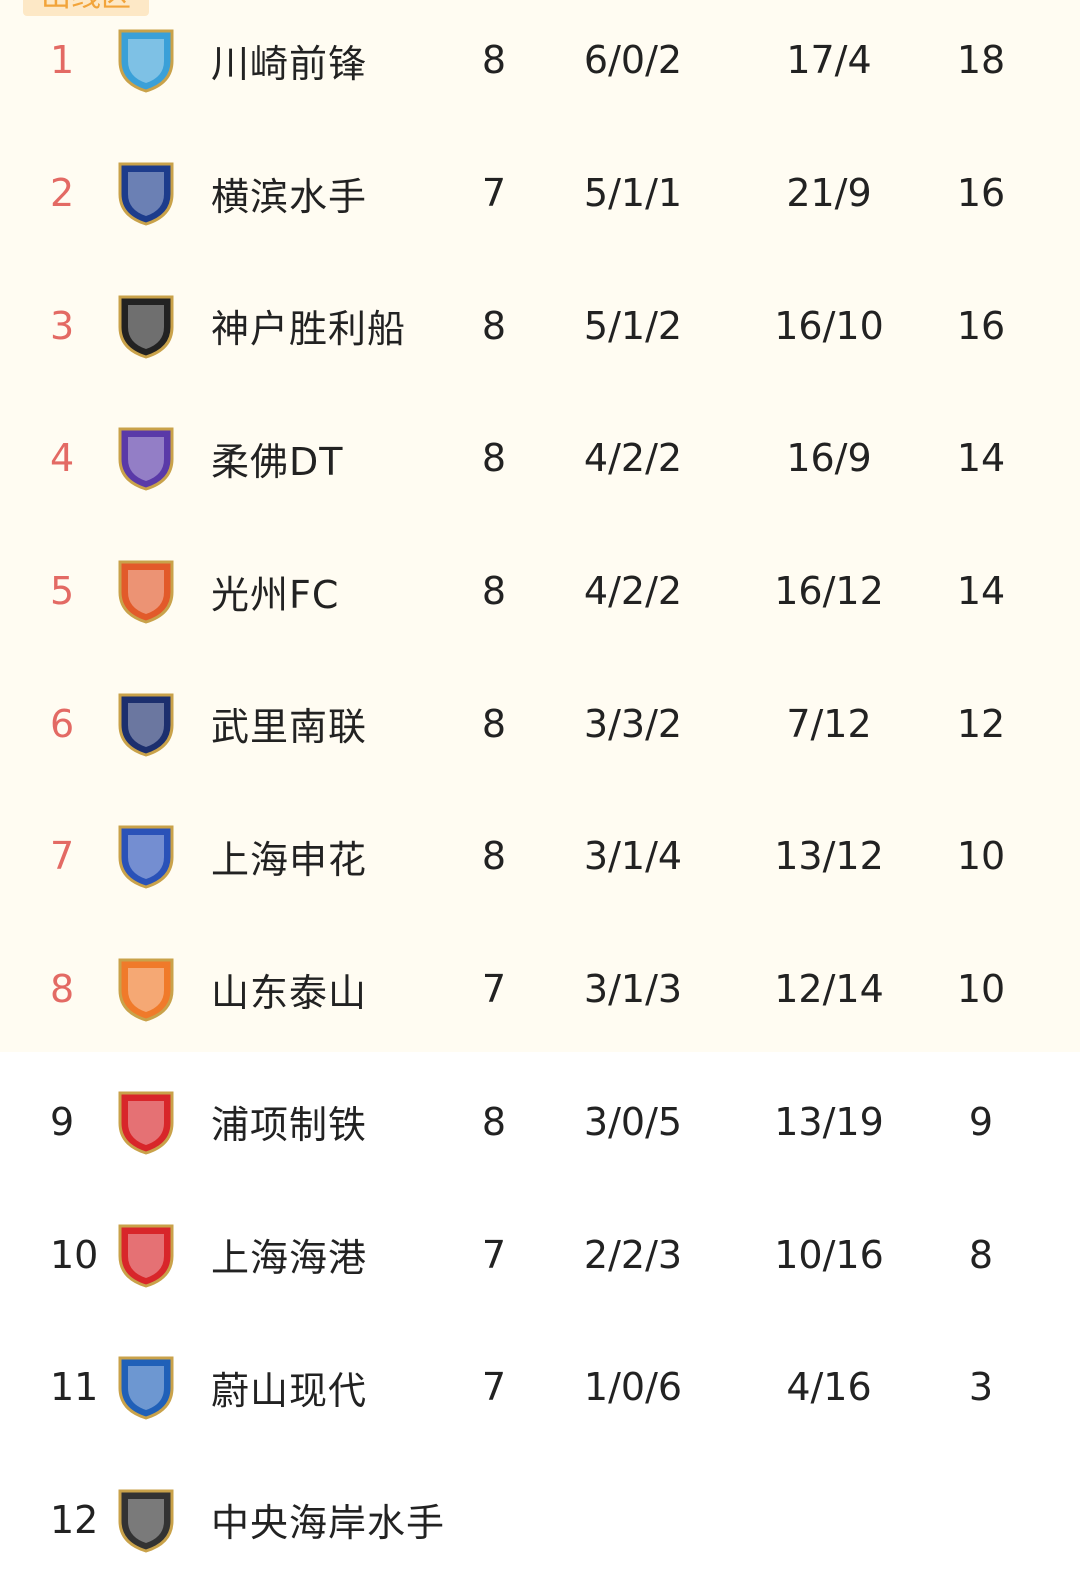 Image resolution: width=1080 pixels, height=1586 pixels. I want to click on rank: 5, so click(62, 591).